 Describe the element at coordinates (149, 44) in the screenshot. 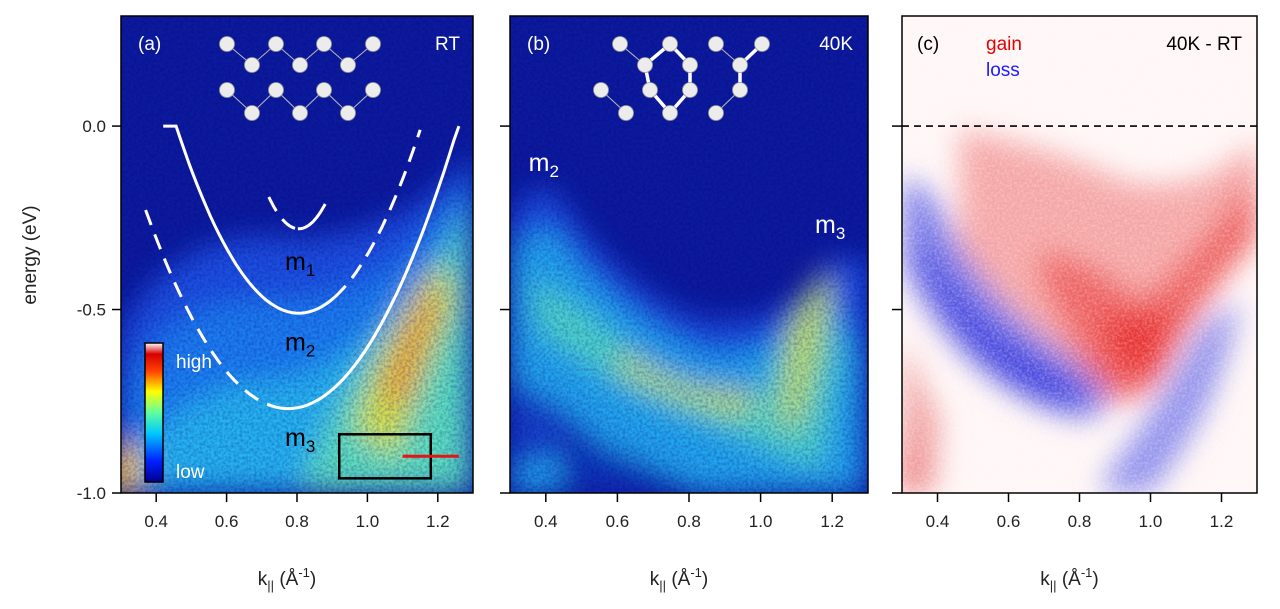

I see `panel-a-label: (a)` at that location.